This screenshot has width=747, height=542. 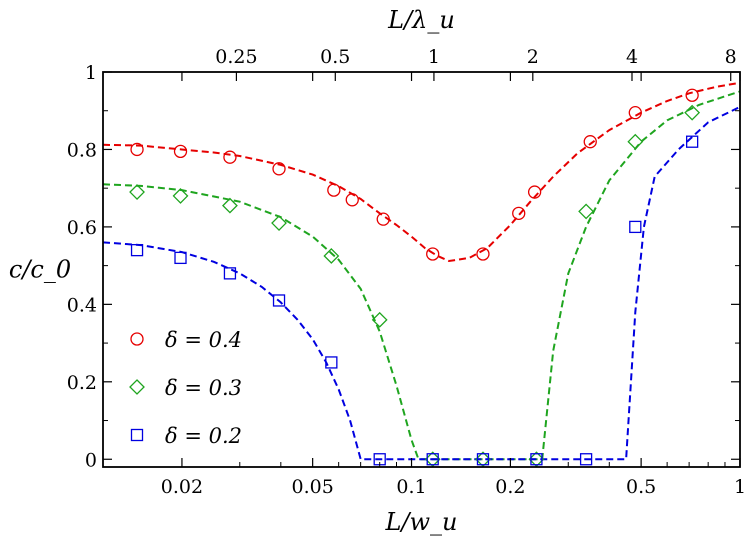 I want to click on legend-marker-square, so click(x=137, y=435).